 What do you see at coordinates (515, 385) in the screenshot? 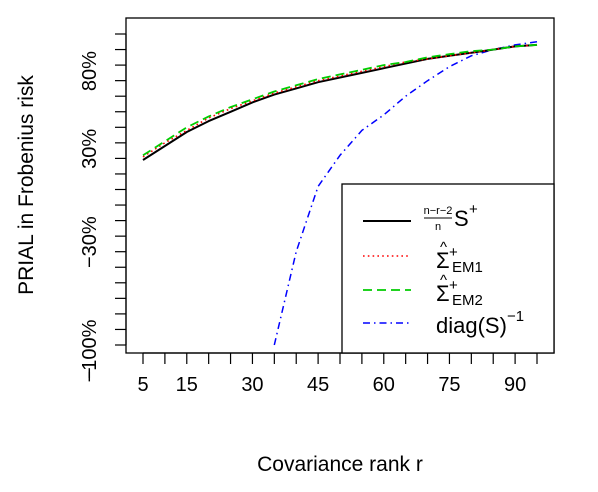
I see `x-tick-label: 90` at bounding box center [515, 385].